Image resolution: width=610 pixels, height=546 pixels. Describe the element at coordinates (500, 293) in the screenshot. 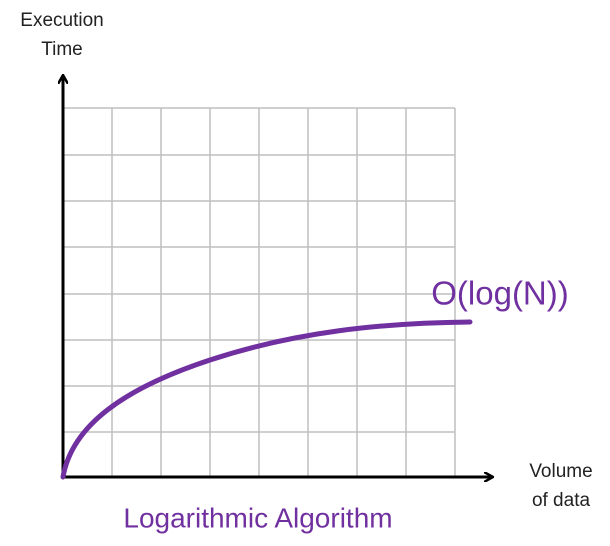

I see `curve-label: O(log(N))` at that location.